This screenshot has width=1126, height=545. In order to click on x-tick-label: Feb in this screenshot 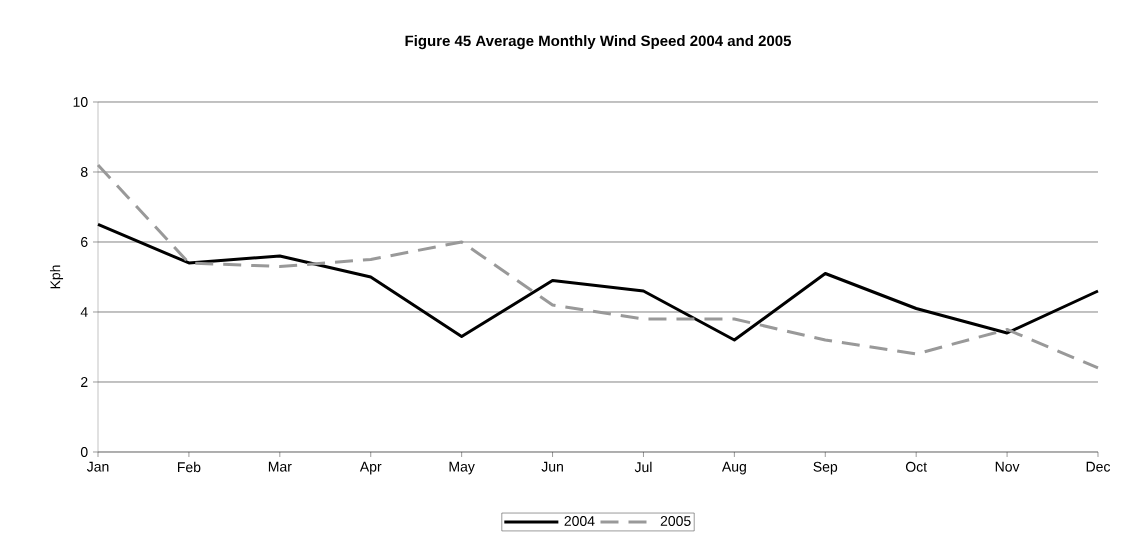, I will do `click(189, 467)`.